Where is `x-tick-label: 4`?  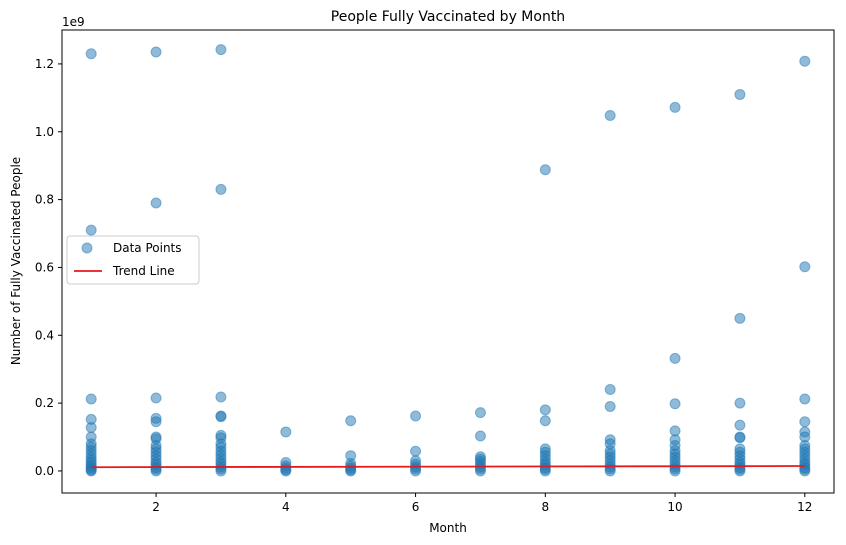
x-tick-label: 4 is located at coordinates (286, 507).